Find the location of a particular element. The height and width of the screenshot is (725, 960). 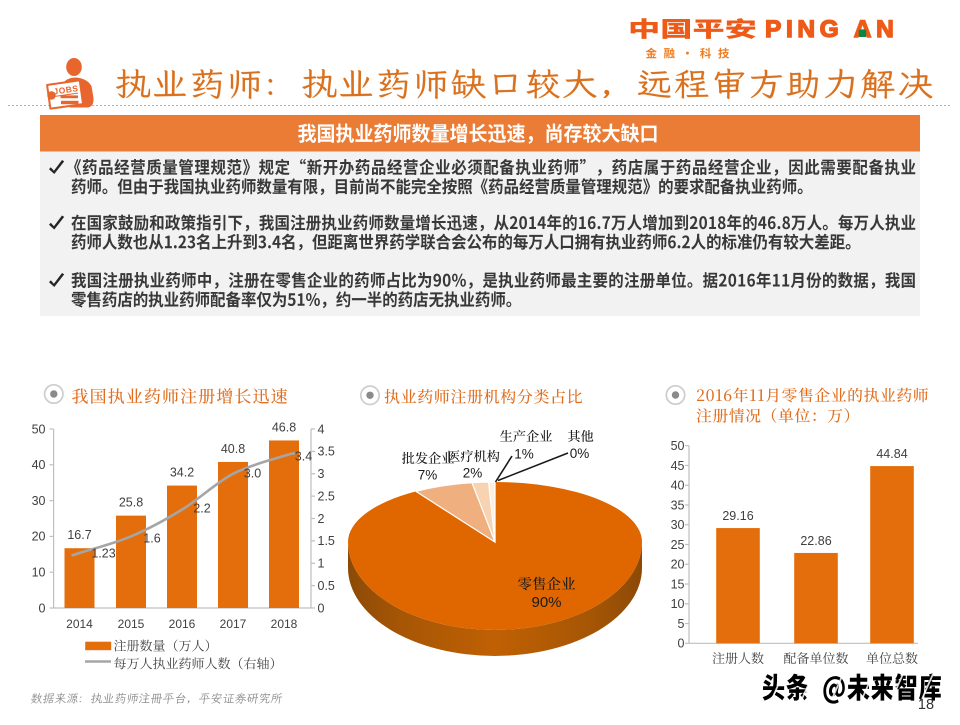

svg-text: 25.8 is located at coordinates (131, 503).